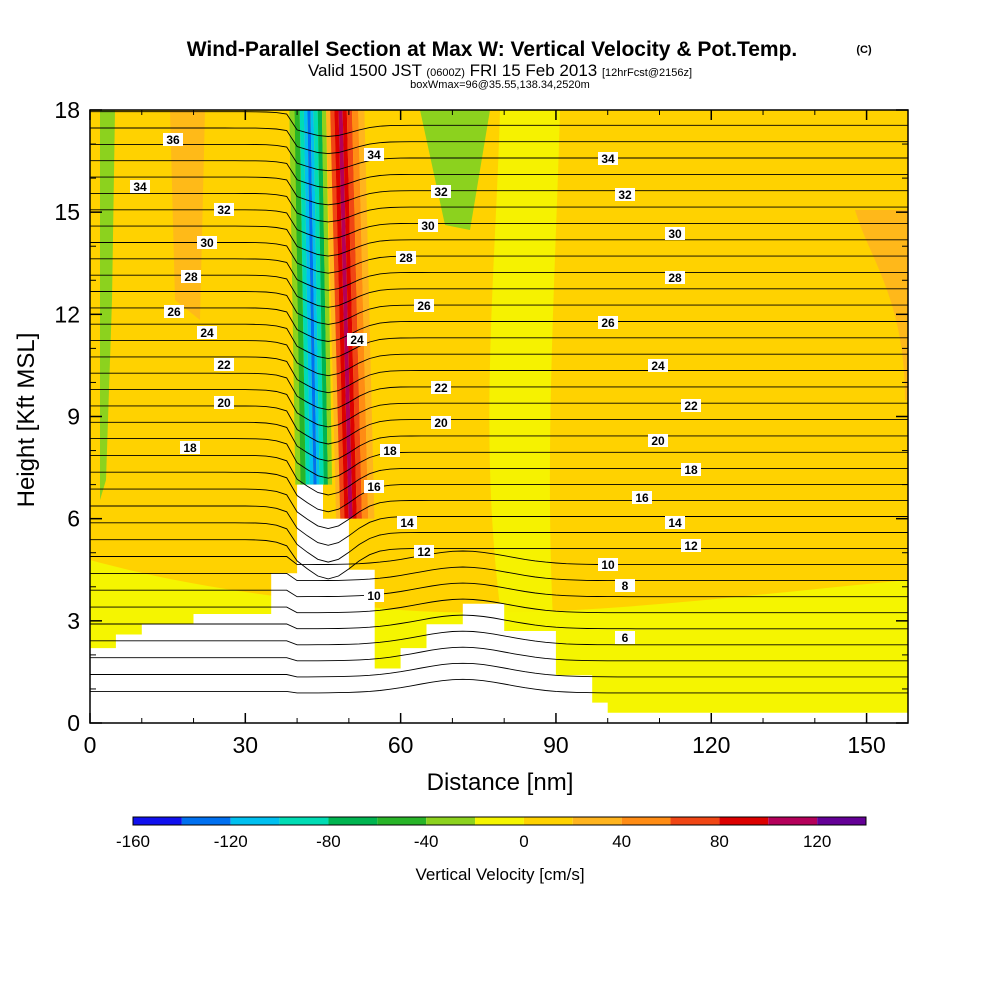 This screenshot has height=1000, width=1000. What do you see at coordinates (499, 874) in the screenshot?
I see `colorbar-label: Vertical Velocity [cm/s]` at bounding box center [499, 874].